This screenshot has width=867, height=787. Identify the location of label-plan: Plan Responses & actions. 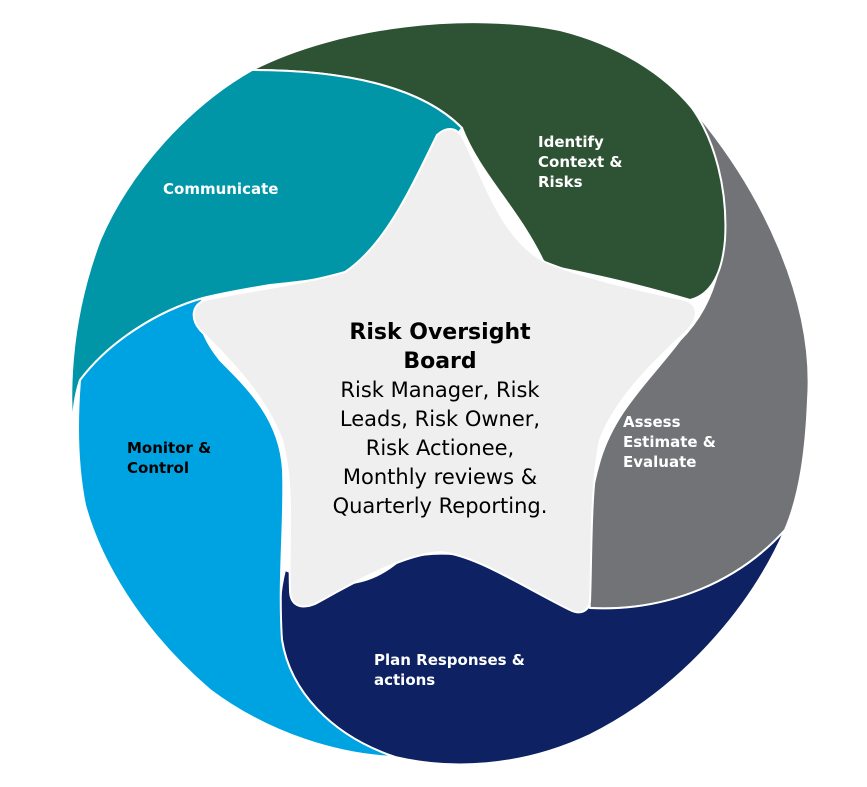
(449, 670).